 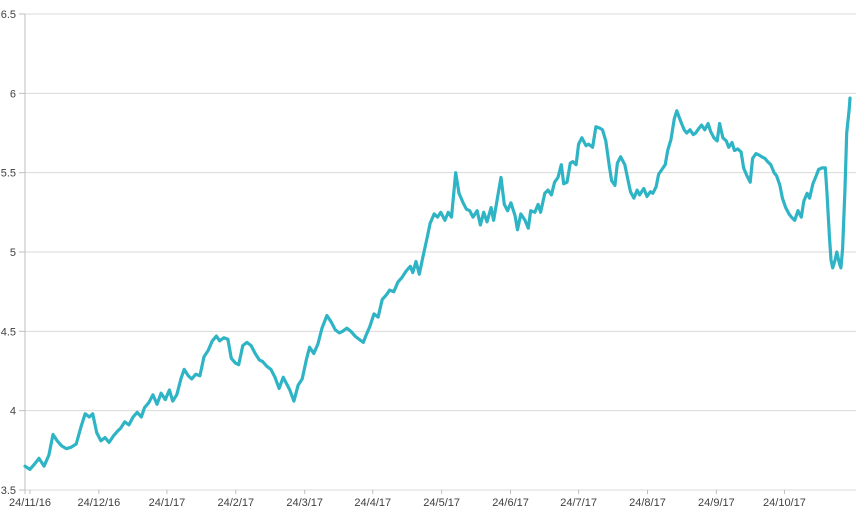 What do you see at coordinates (167, 503) in the screenshot?
I see `x-tick-label: 24/1/17` at bounding box center [167, 503].